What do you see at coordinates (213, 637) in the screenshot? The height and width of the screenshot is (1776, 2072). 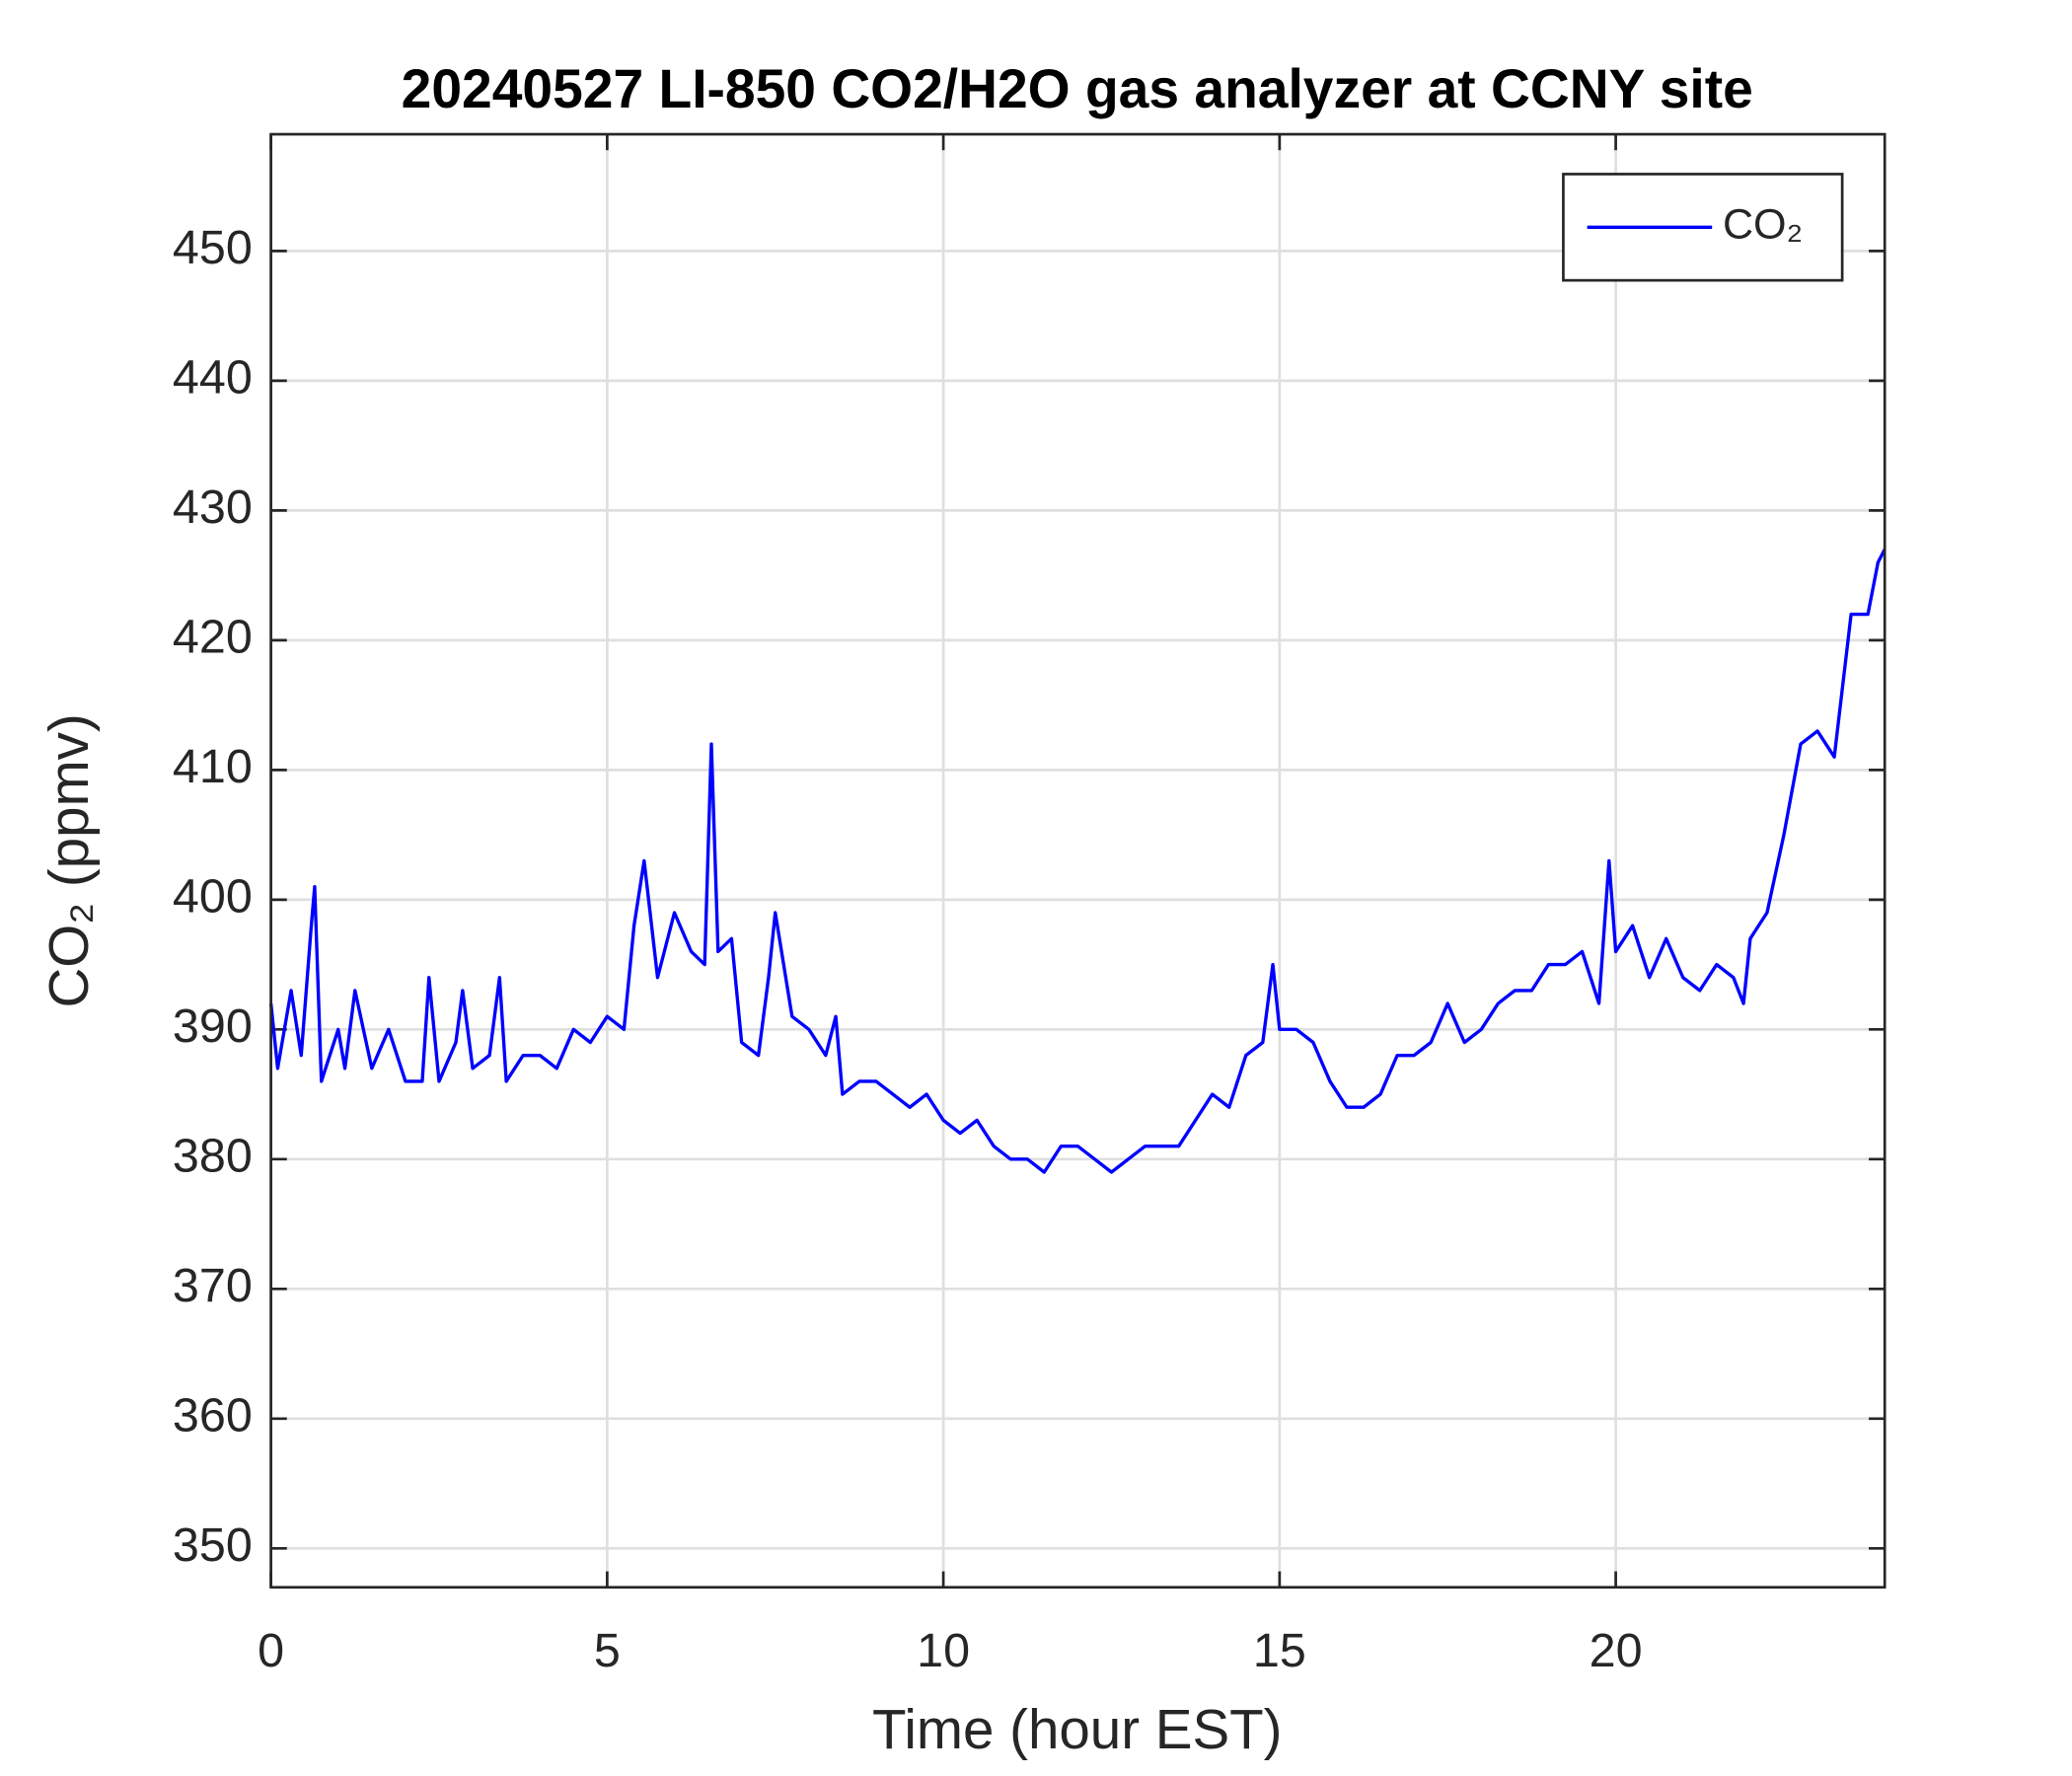 I see `y-tick-label: 420` at bounding box center [213, 637].